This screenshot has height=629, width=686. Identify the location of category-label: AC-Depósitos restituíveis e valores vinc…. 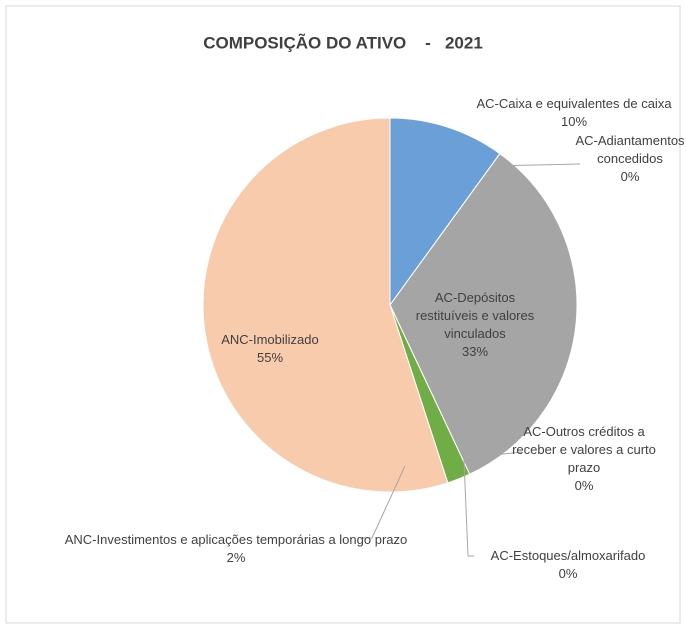
(475, 315).